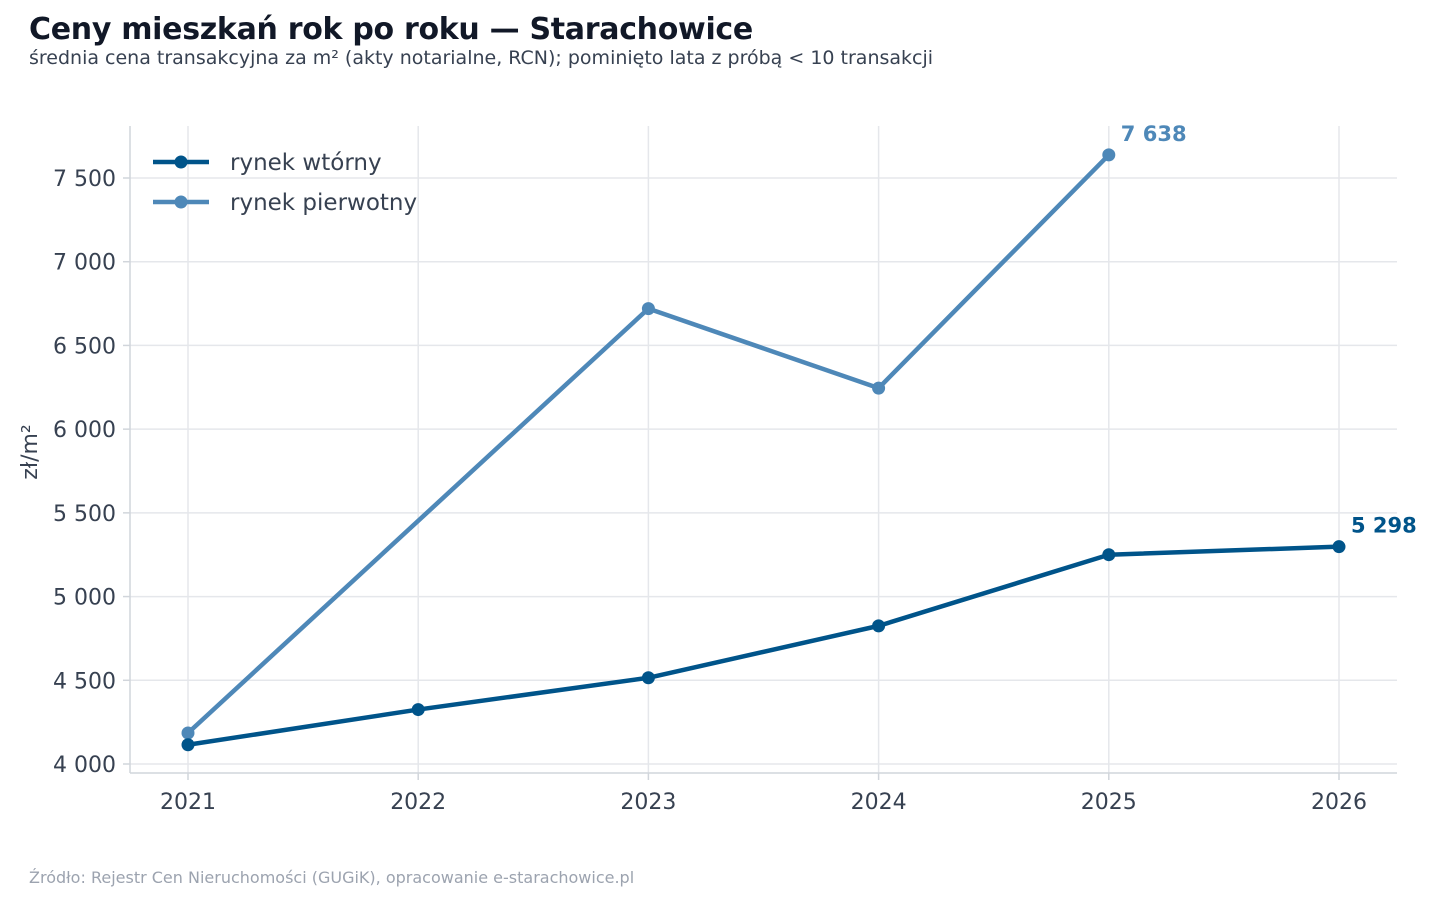  What do you see at coordinates (188, 802) in the screenshot?
I see `x-tick-label: 2021` at bounding box center [188, 802].